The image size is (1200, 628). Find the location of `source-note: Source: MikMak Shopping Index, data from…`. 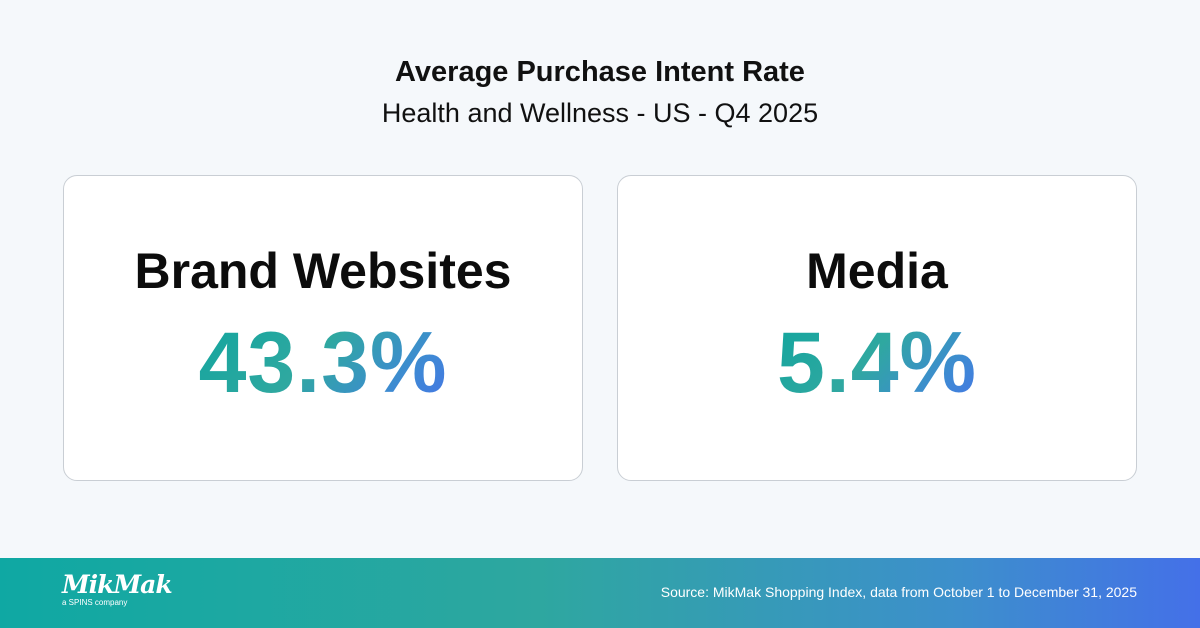

source-note: Source: MikMak Shopping Index, data from… is located at coordinates (898, 592).